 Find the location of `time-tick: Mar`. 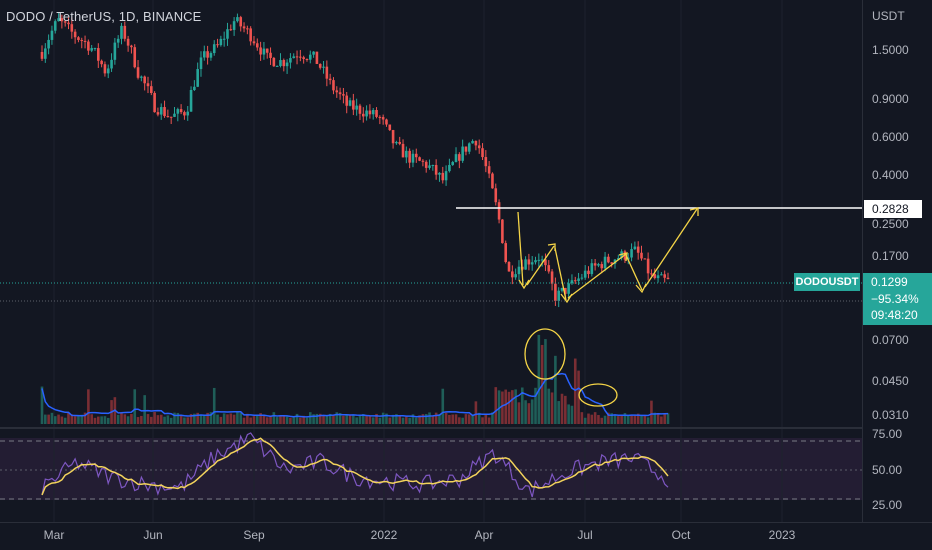

time-tick: Mar is located at coordinates (54, 535).